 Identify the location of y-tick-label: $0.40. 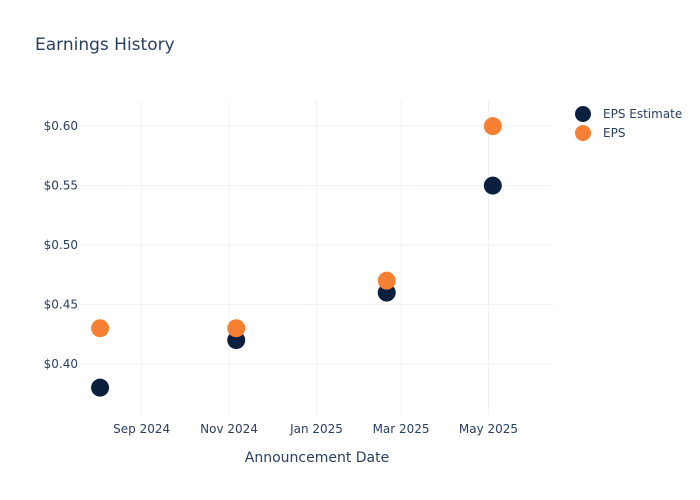
(61, 364).